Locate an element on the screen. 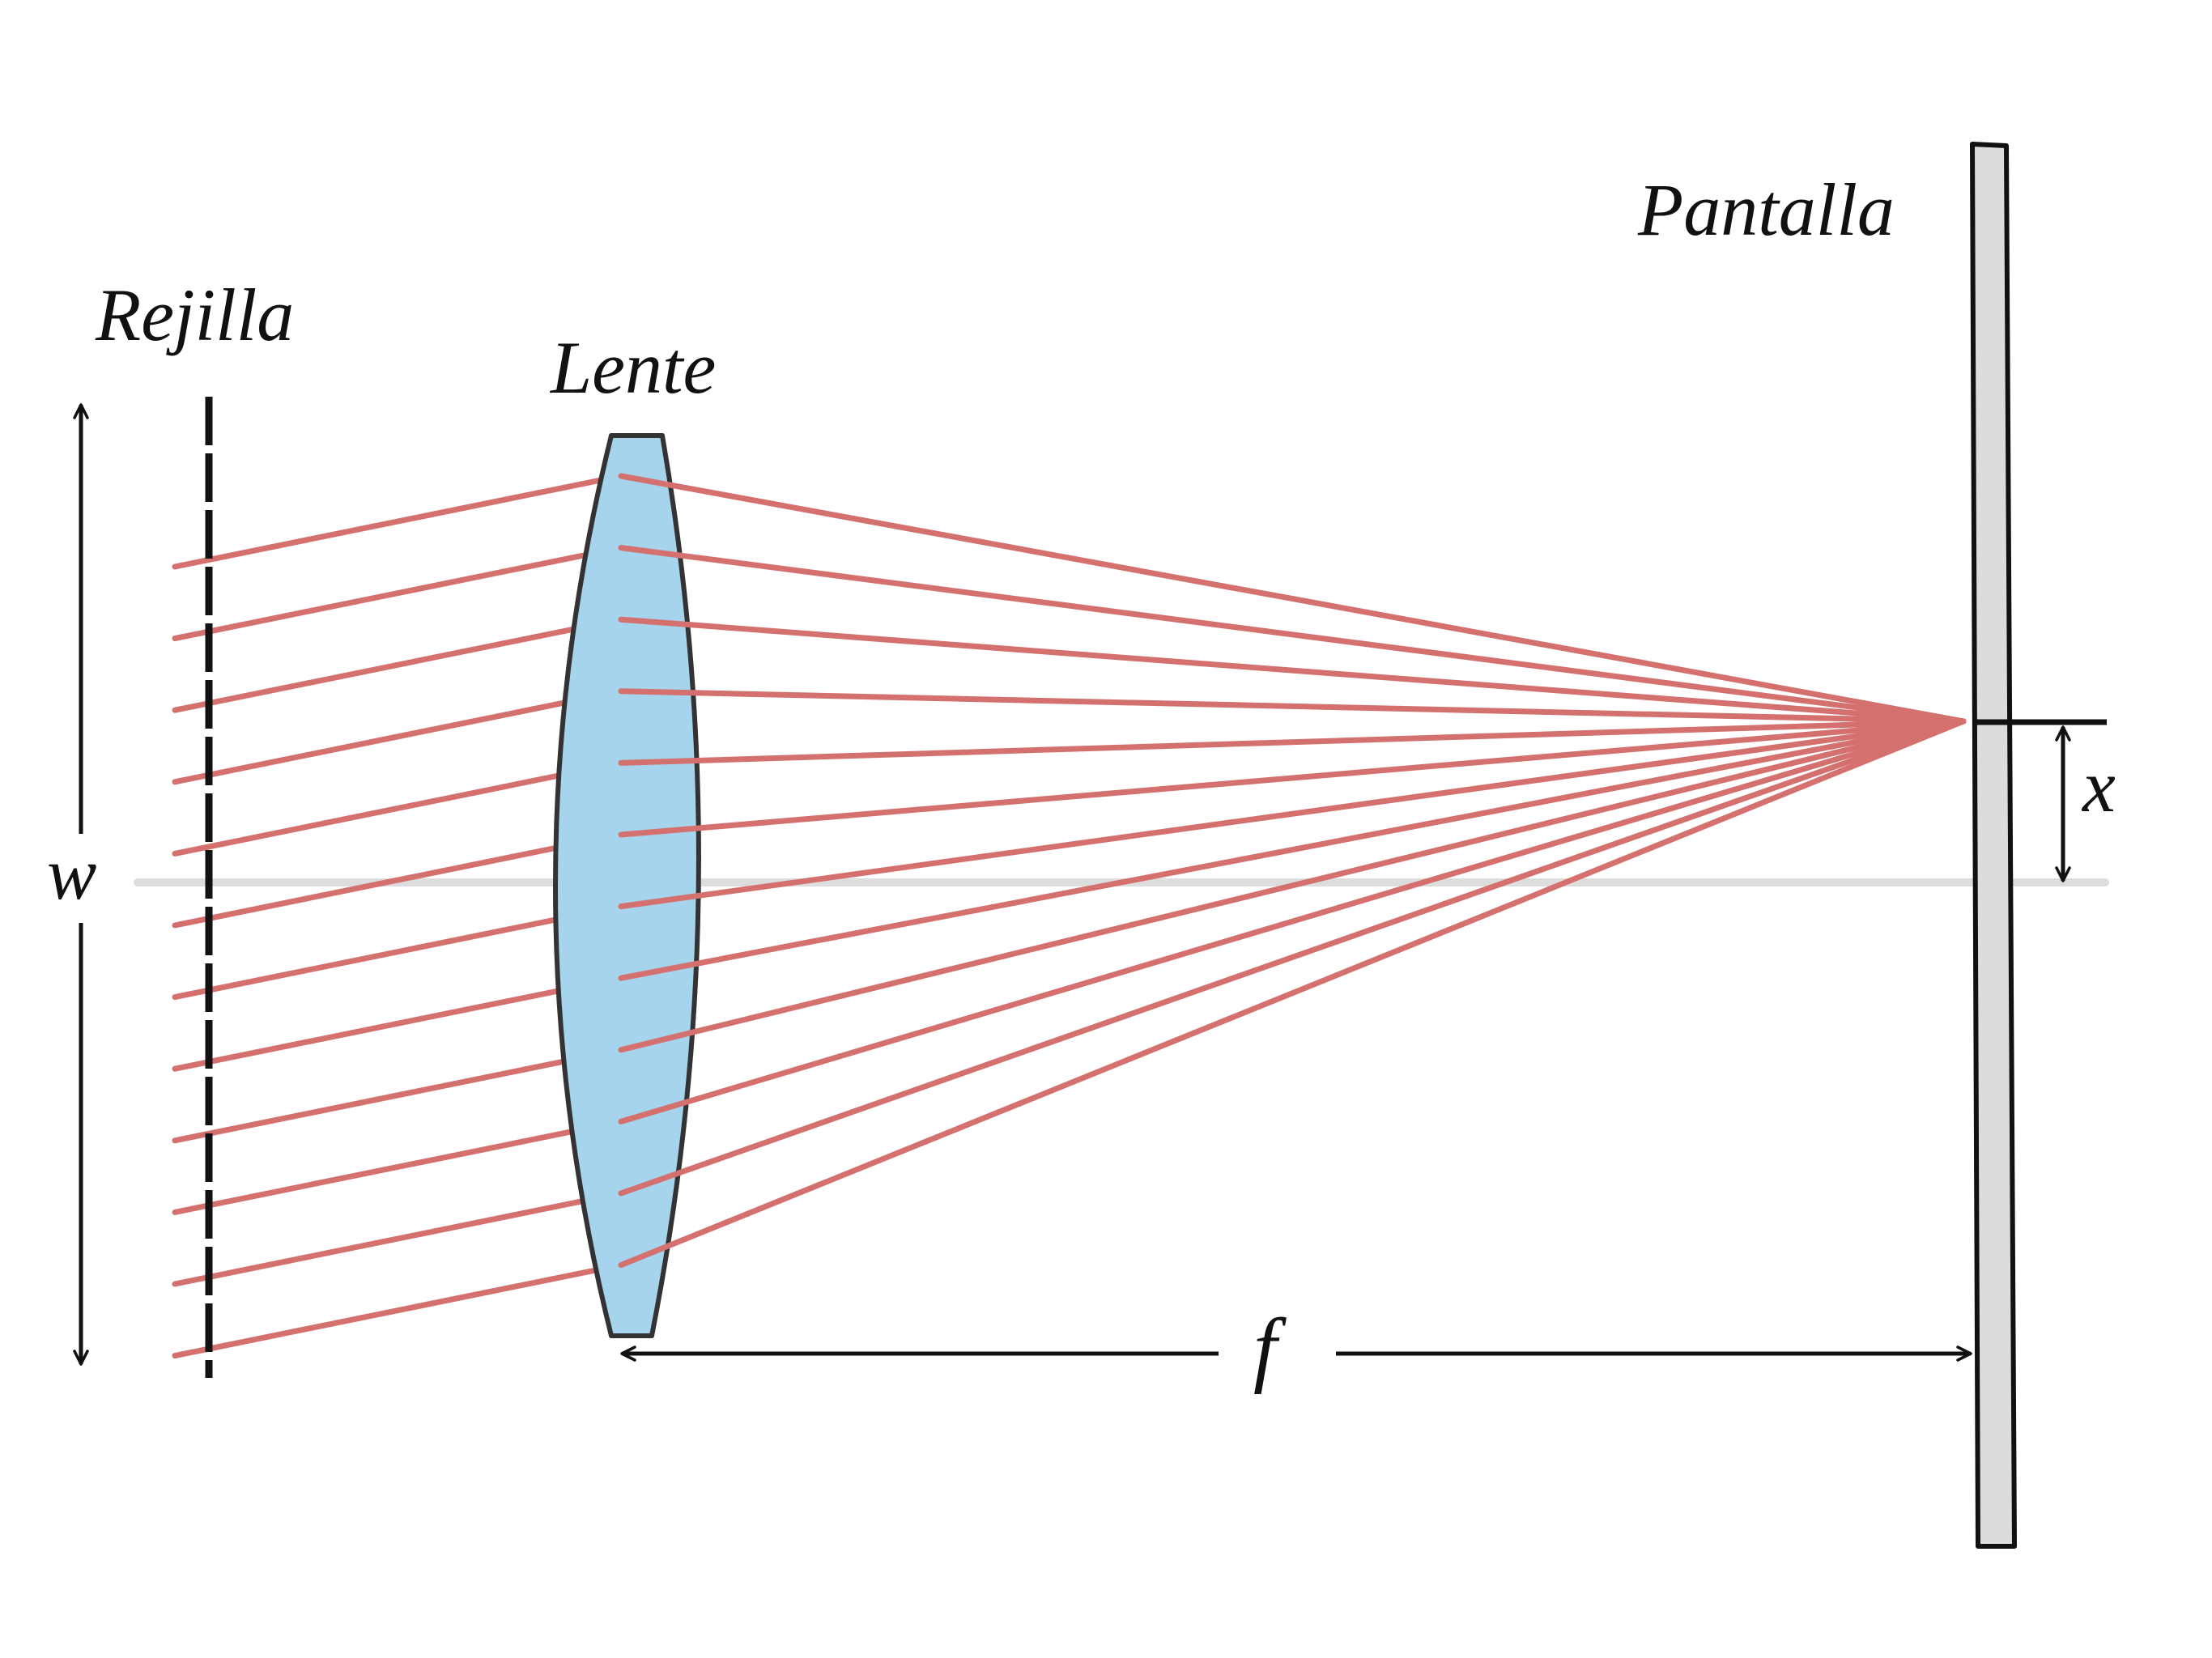 The image size is (2212, 1658). screen is located at coordinates (1994, 845).